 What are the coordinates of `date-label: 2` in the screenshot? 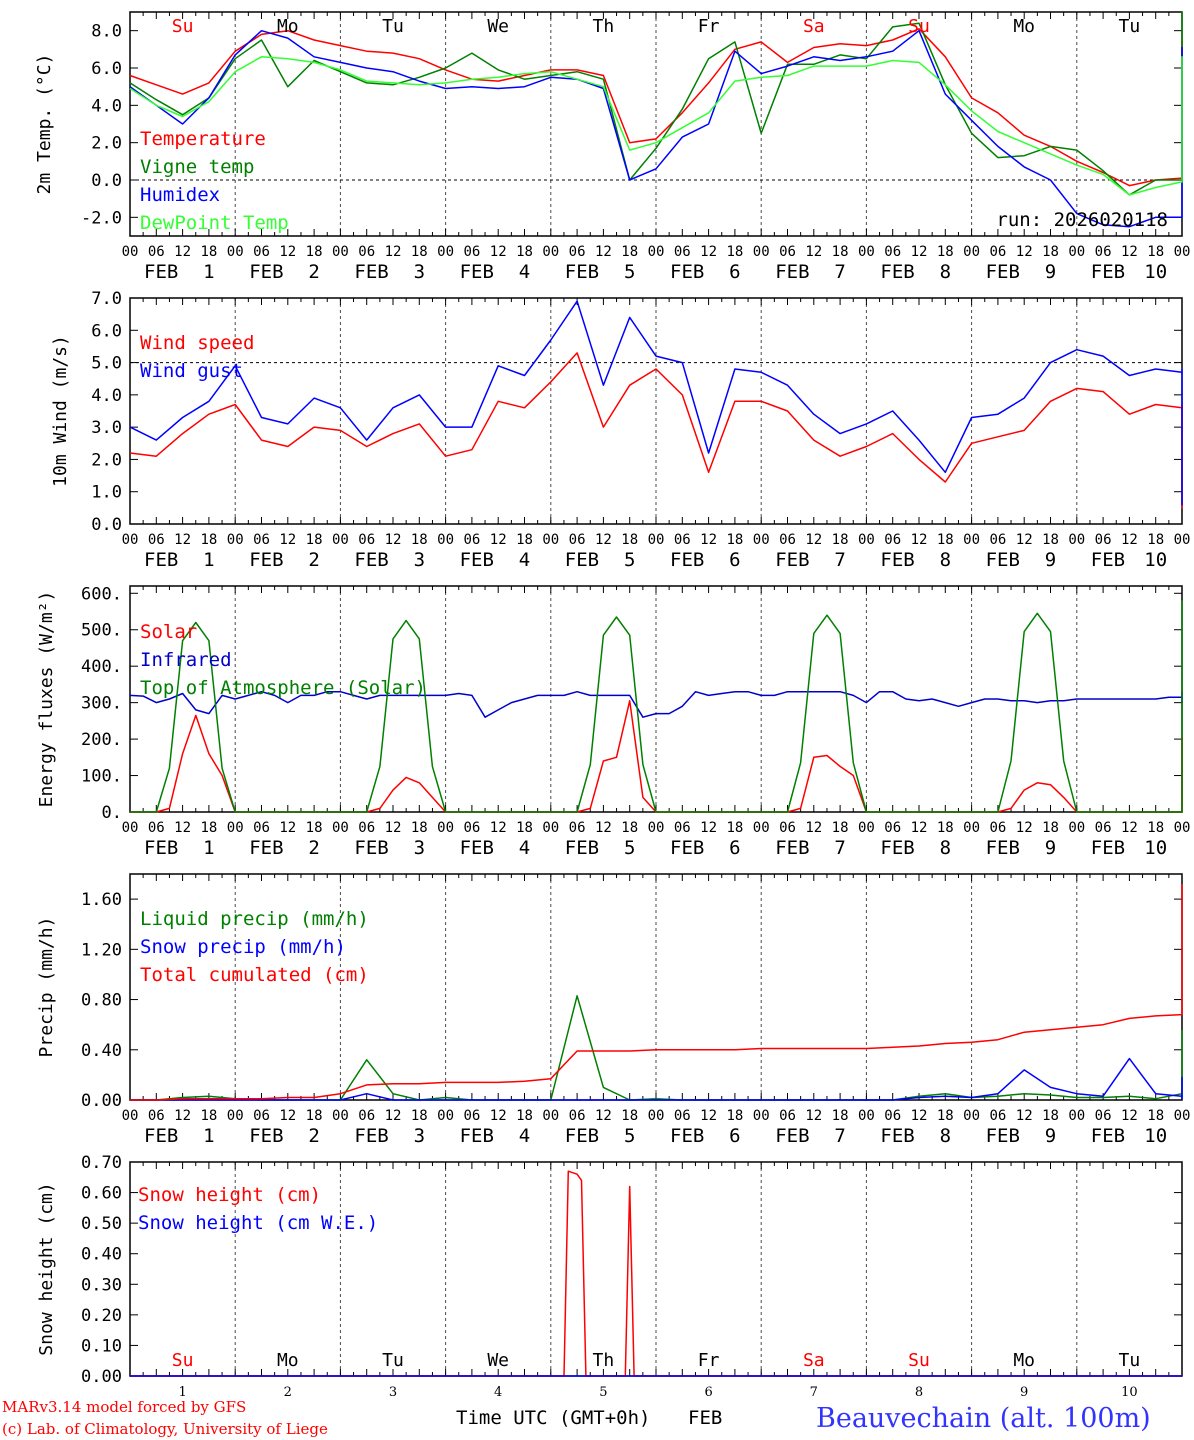 It's located at (288, 1392).